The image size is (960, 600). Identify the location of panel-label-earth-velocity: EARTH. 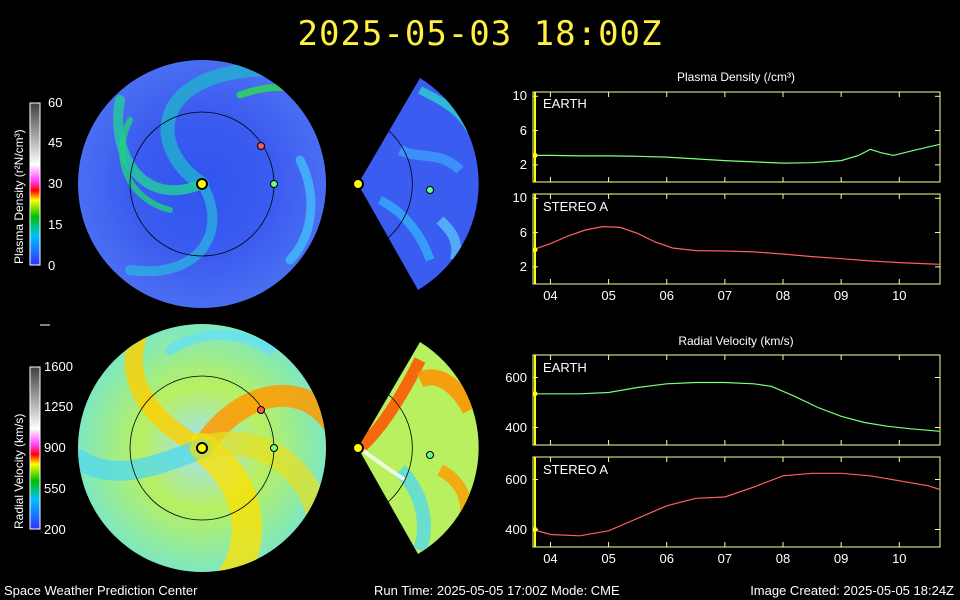
(565, 367).